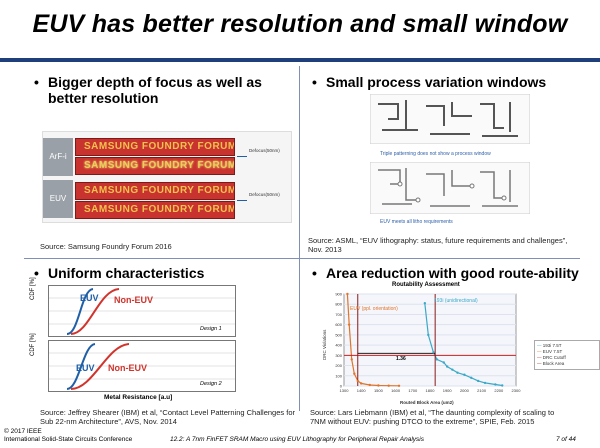  I want to click on triple-patterning-layout, so click(450, 119).